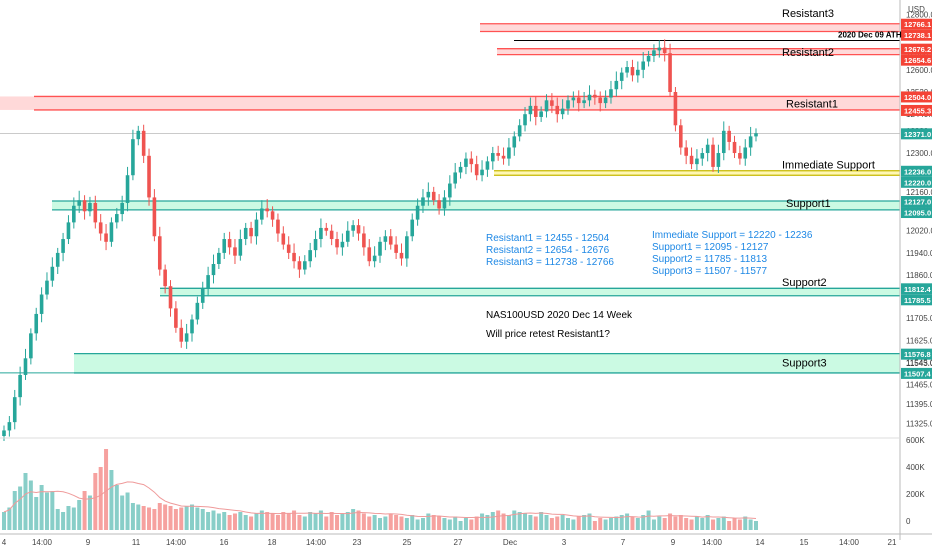  I want to click on x-tick-label: 14, so click(760, 542).